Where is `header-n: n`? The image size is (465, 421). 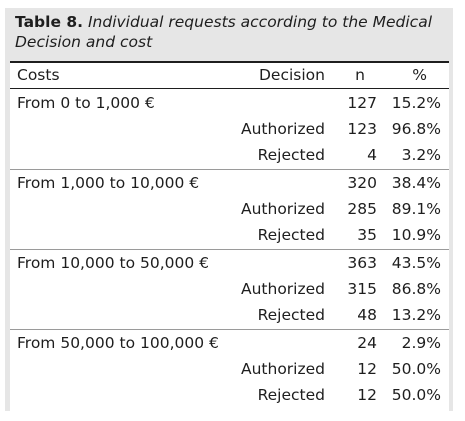
header-n: n is located at coordinates (360, 75).